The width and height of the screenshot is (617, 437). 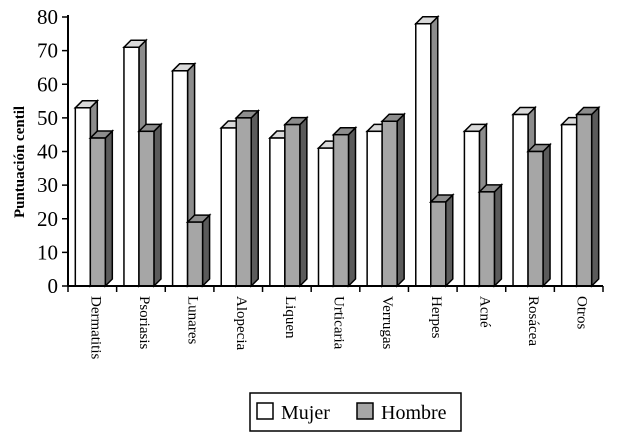 What do you see at coordinates (414, 413) in the screenshot?
I see `legend-label-hombre: Hombre` at bounding box center [414, 413].